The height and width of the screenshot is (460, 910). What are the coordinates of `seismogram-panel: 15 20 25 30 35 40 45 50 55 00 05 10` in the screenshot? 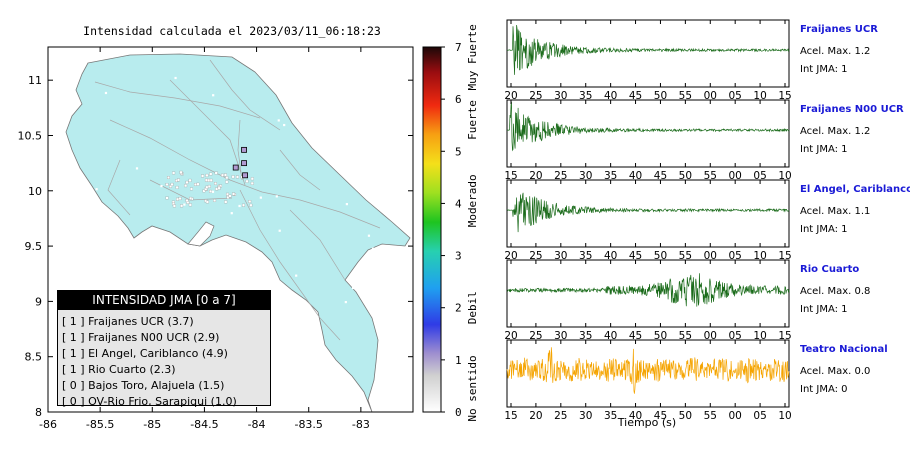 It's located at (648, 140).